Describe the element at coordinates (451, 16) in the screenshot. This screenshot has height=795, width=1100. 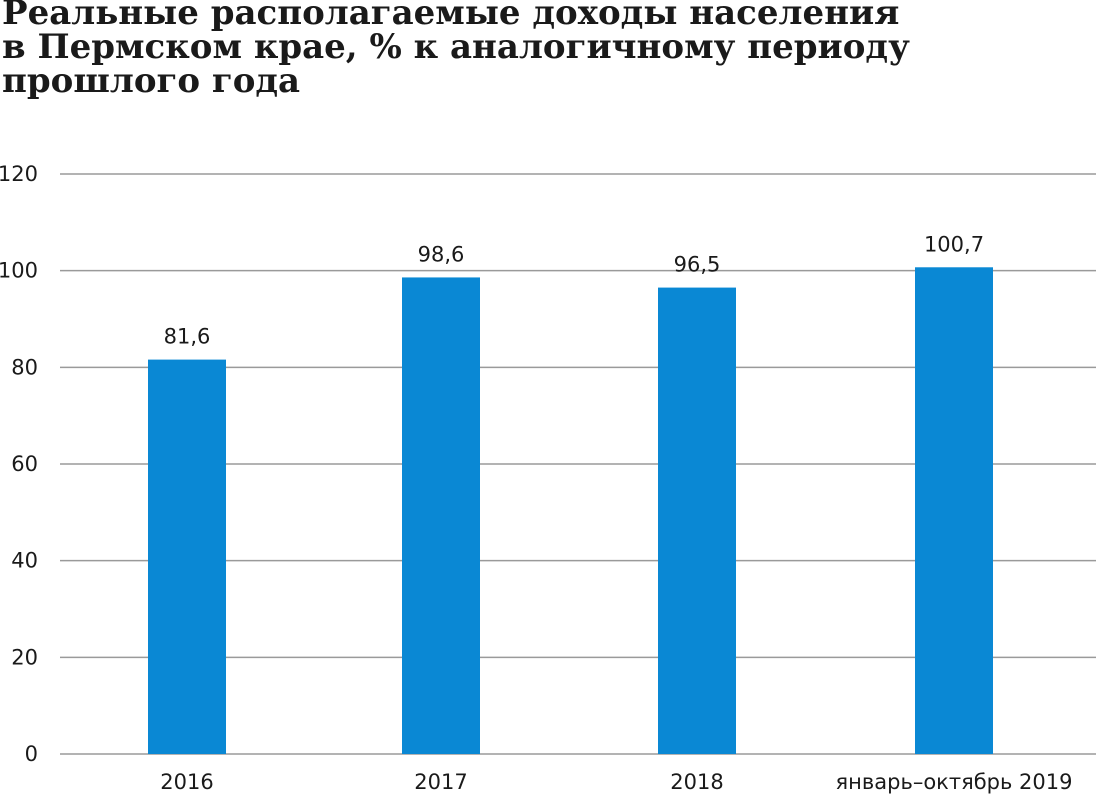
I see `chart-title-line-1: Реальные располагаемые доходы населения` at that location.